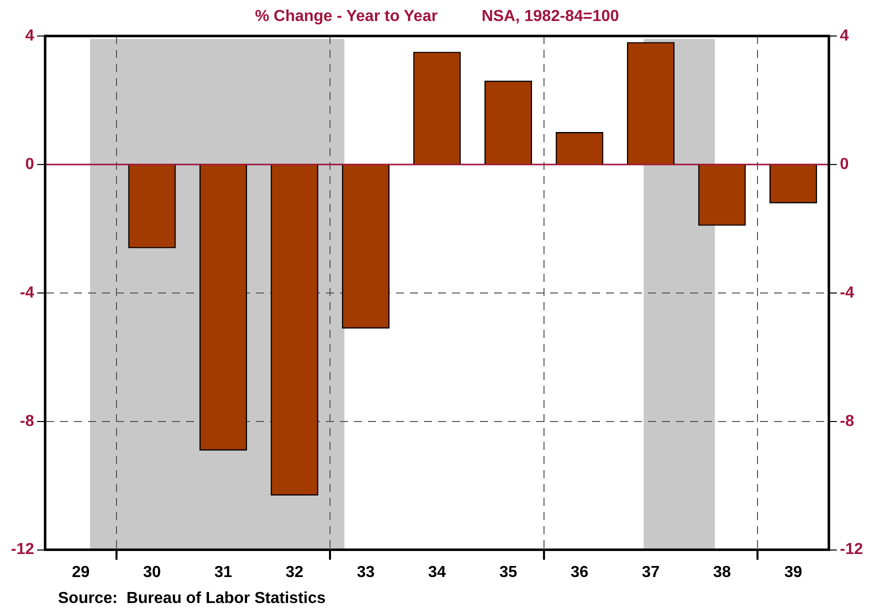 The width and height of the screenshot is (874, 614). Describe the element at coordinates (651, 572) in the screenshot. I see `x-tick-label: 37` at that location.